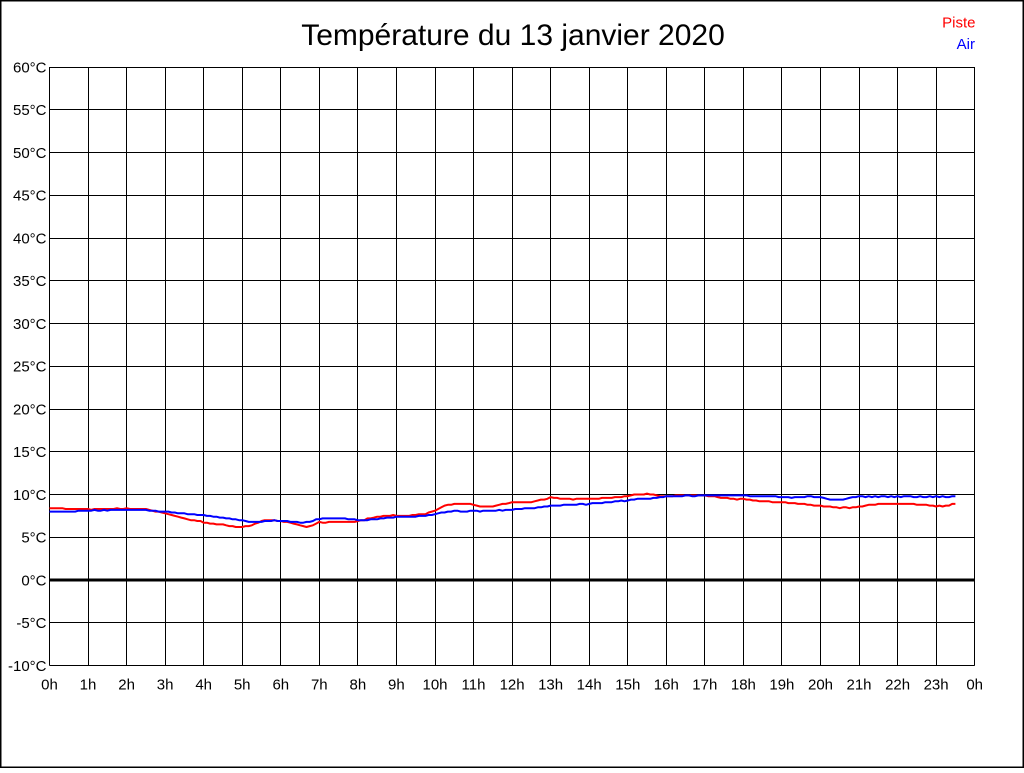 The image size is (1024, 773). Describe the element at coordinates (31, 623) in the screenshot. I see `svg-text: -5°C` at that location.